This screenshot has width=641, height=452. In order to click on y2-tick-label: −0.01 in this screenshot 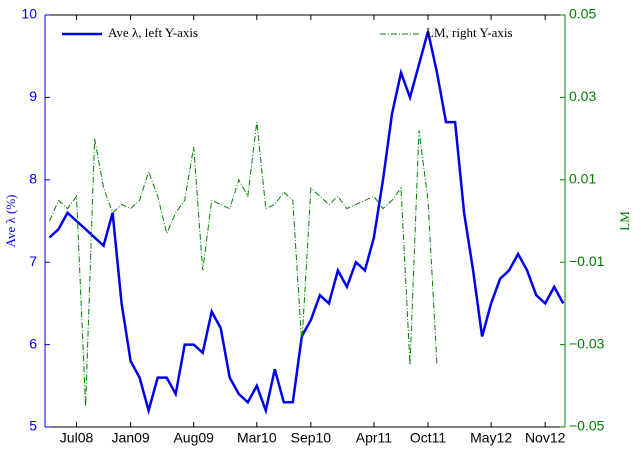, I will do `click(587, 261)`.